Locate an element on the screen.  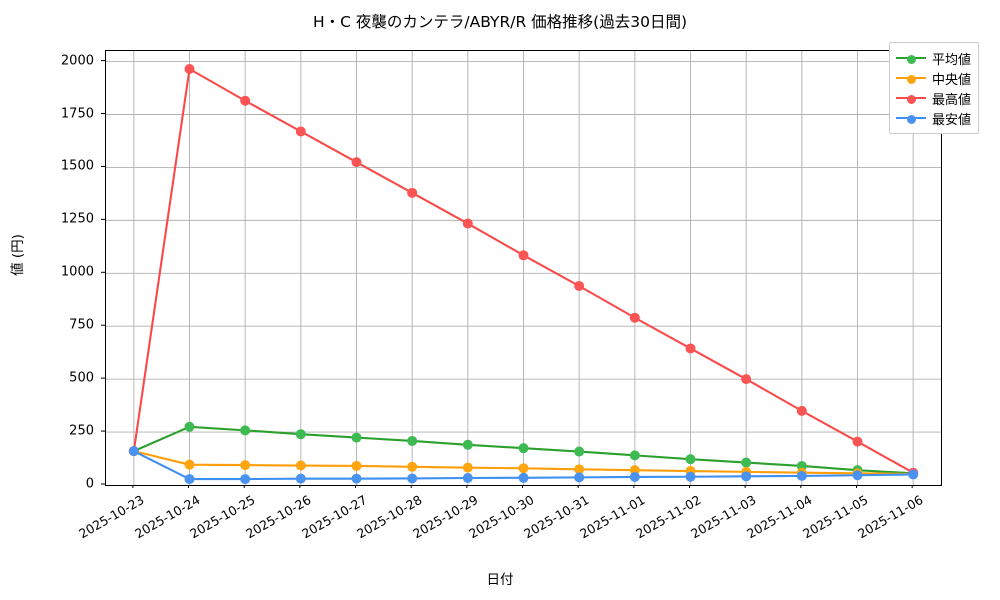
legend-item: 中央値 is located at coordinates (933, 78).